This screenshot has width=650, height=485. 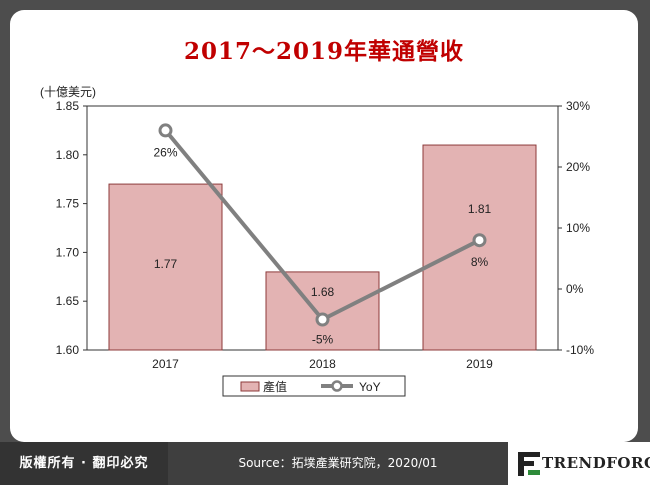 I want to click on x-axis-tick-label: 2019, so click(x=479, y=364).